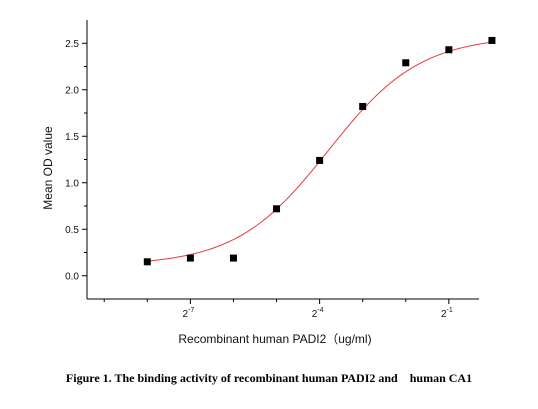 This screenshot has height=409, width=538. I want to click on y-tick-label: 2.5, so click(72, 44).